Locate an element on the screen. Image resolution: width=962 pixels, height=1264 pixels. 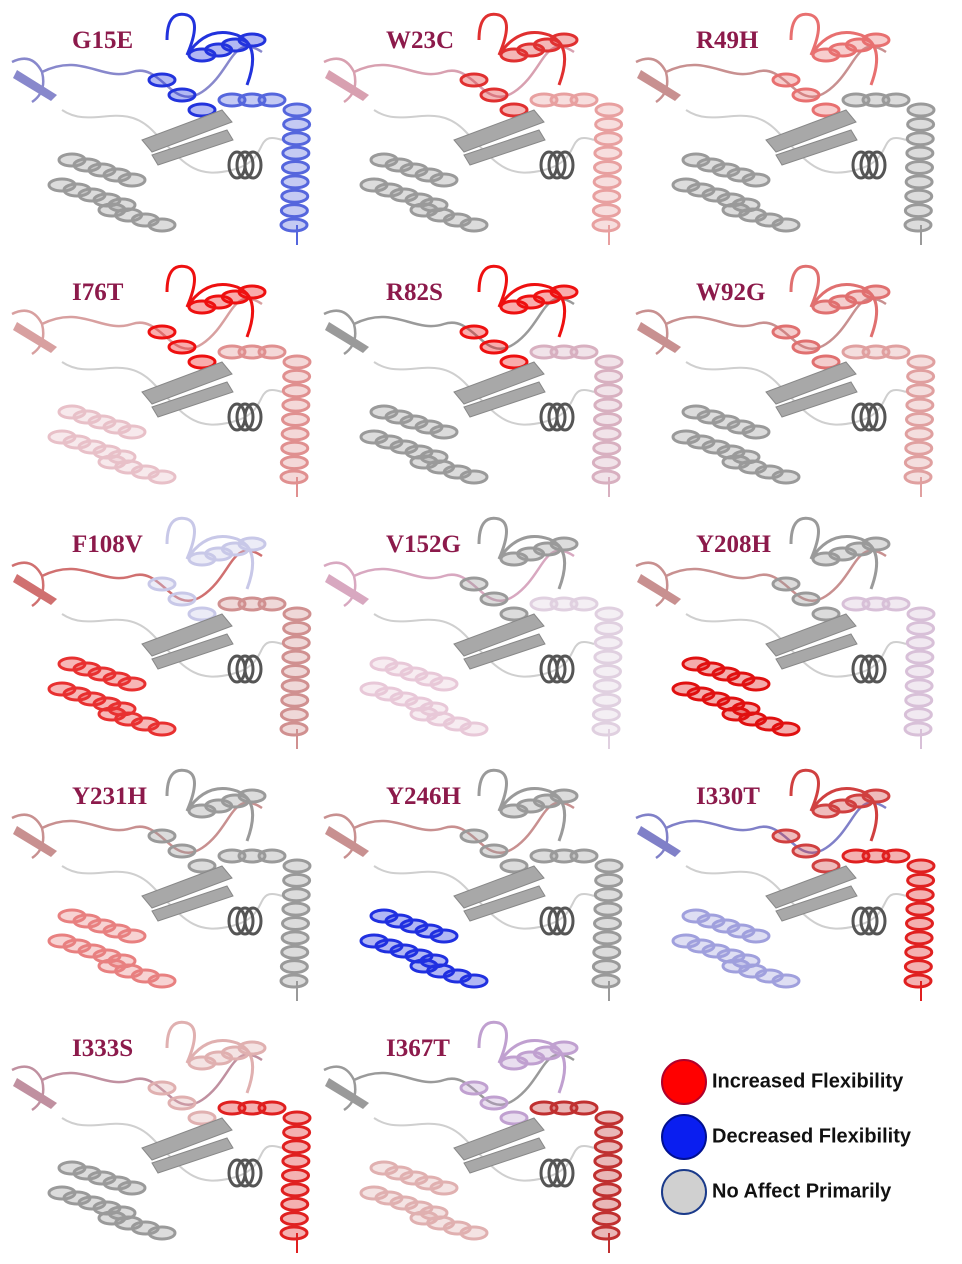
panel-label: F108V is located at coordinates (107, 544).